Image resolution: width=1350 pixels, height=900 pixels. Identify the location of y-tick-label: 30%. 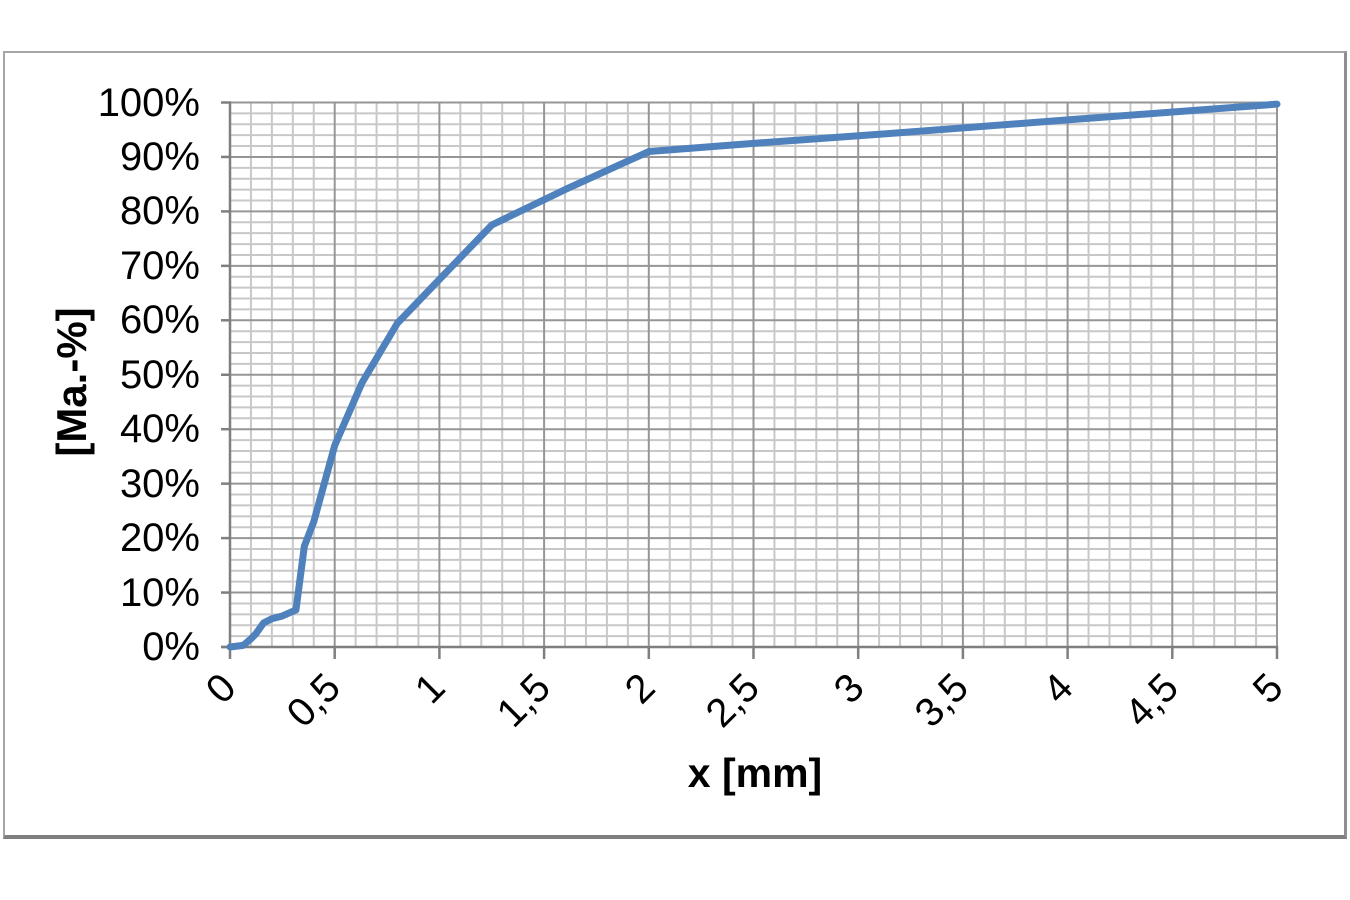
(159, 483).